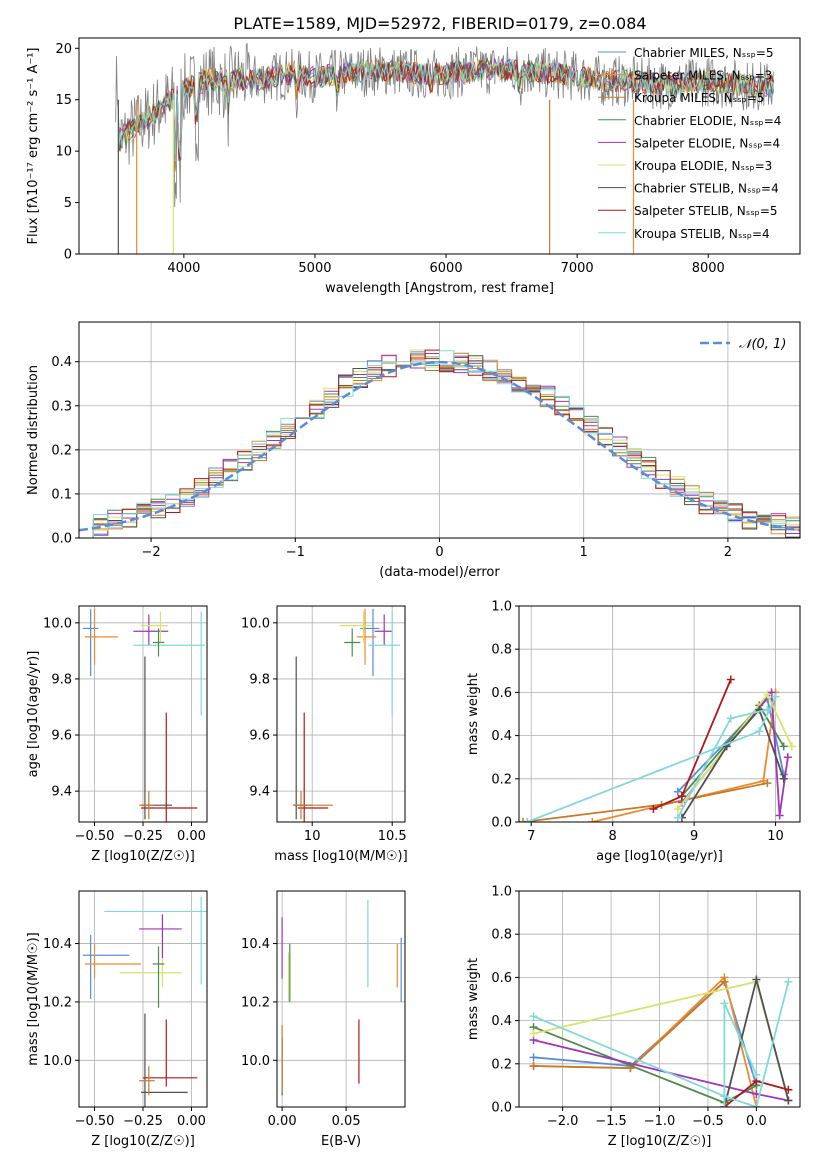  I want to click on residual-legend: 𝒩(0, 1), so click(743, 344).